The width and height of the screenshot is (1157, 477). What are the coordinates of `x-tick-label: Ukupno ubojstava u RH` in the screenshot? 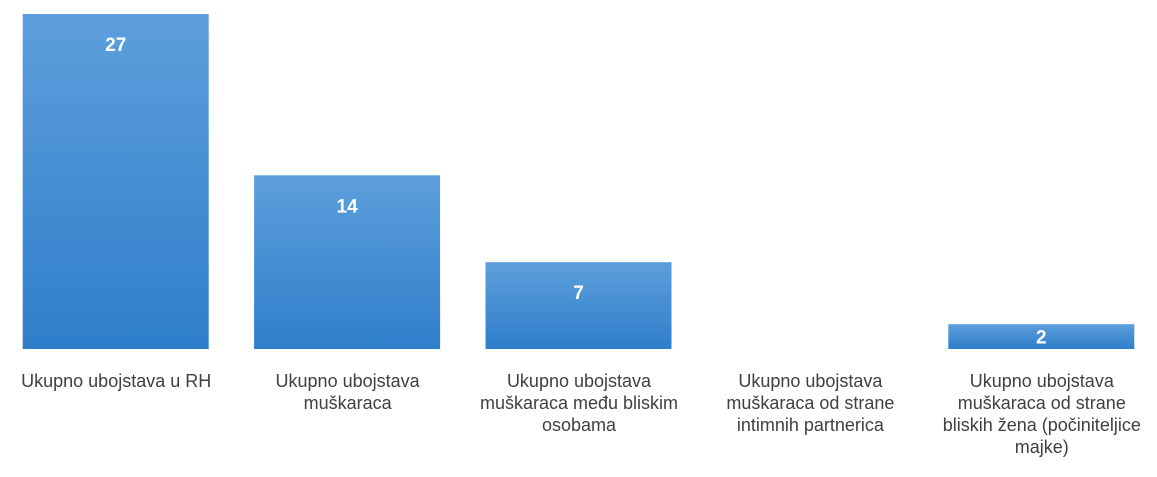 It's located at (116, 381).